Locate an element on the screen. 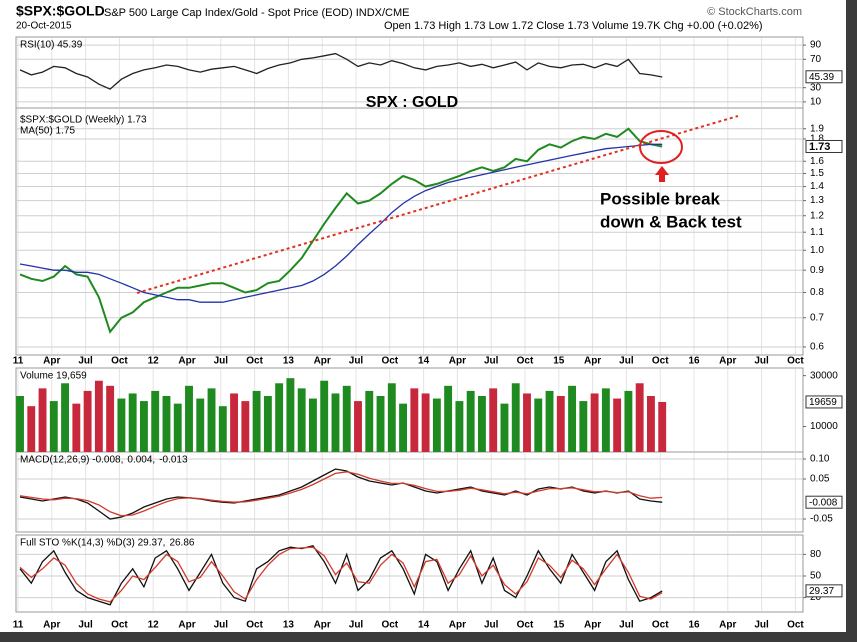  last-value-box is located at coordinates (824, 146).